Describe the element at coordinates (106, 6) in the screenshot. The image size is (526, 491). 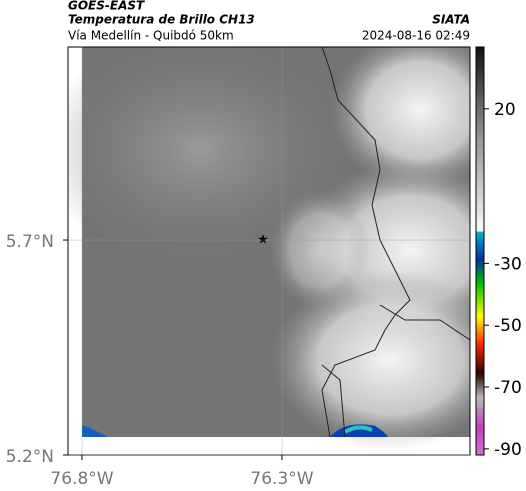
I see `source: GOES-EAST` at that location.